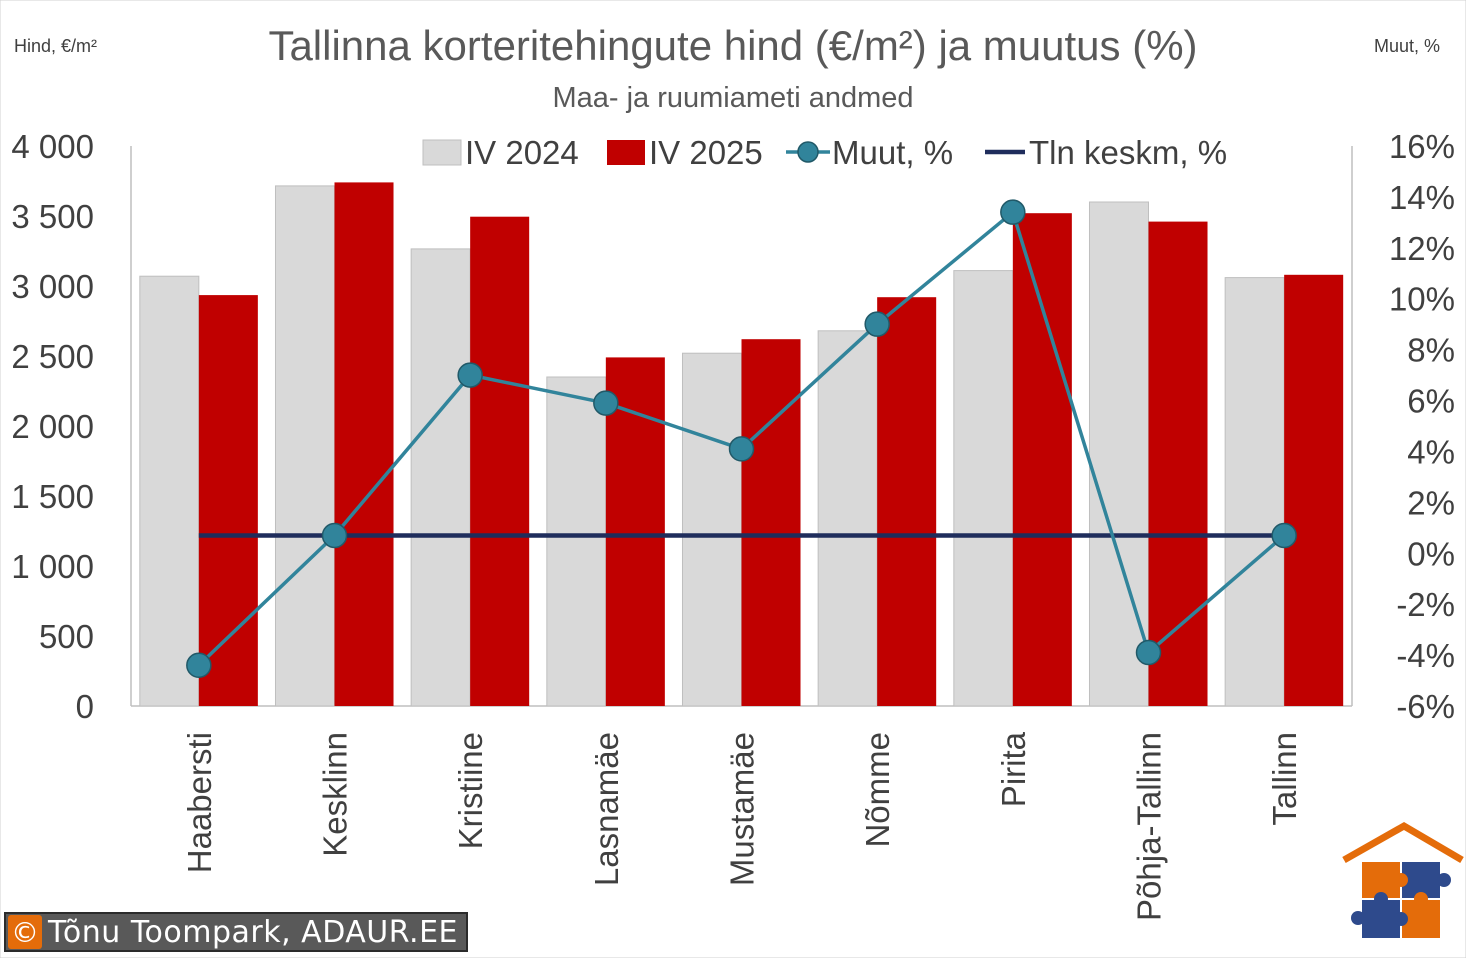 The width and height of the screenshot is (1466, 958). I want to click on copyright-badge: © Tõnu Toompark, ADAUR.EE, so click(236, 932).